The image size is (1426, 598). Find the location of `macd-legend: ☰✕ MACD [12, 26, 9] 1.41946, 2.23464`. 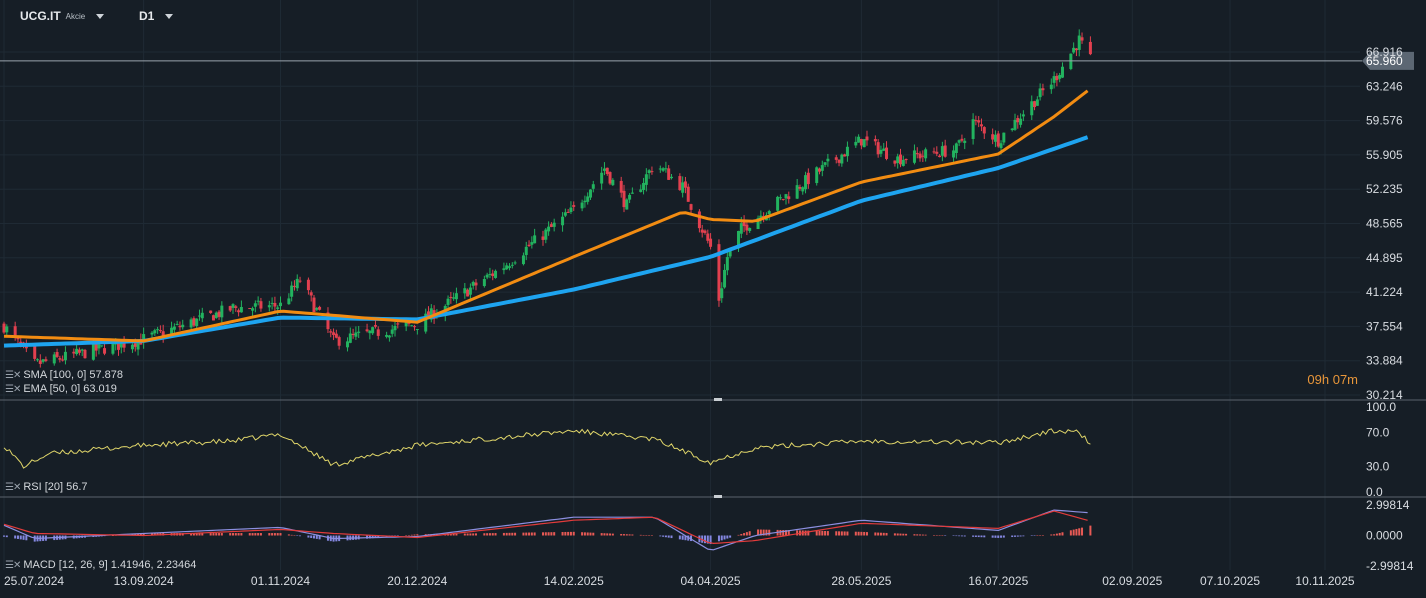

macd-legend: ☰✕ MACD [12, 26, 9] 1.41946, 2.23464 is located at coordinates (100, 565).